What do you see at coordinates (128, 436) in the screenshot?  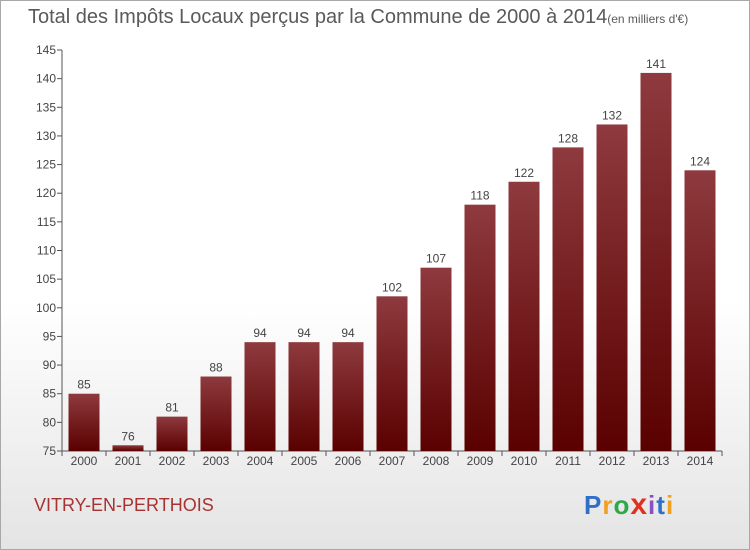 I see `data-label-2001: 76` at bounding box center [128, 436].